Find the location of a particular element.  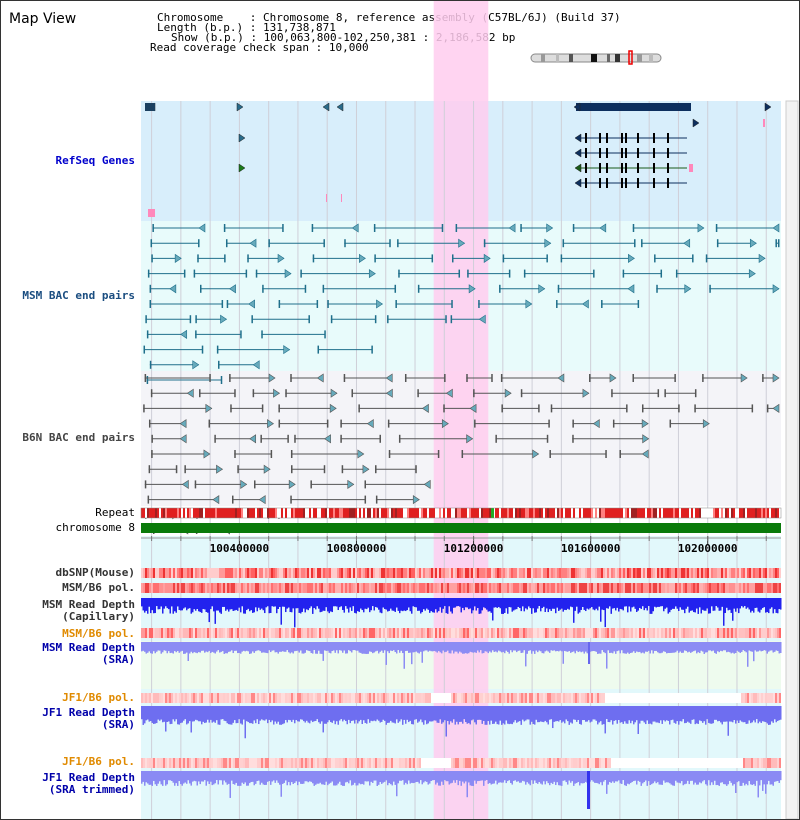

msm-read-depth-sra-line2: (SRA) is located at coordinates (118, 659).